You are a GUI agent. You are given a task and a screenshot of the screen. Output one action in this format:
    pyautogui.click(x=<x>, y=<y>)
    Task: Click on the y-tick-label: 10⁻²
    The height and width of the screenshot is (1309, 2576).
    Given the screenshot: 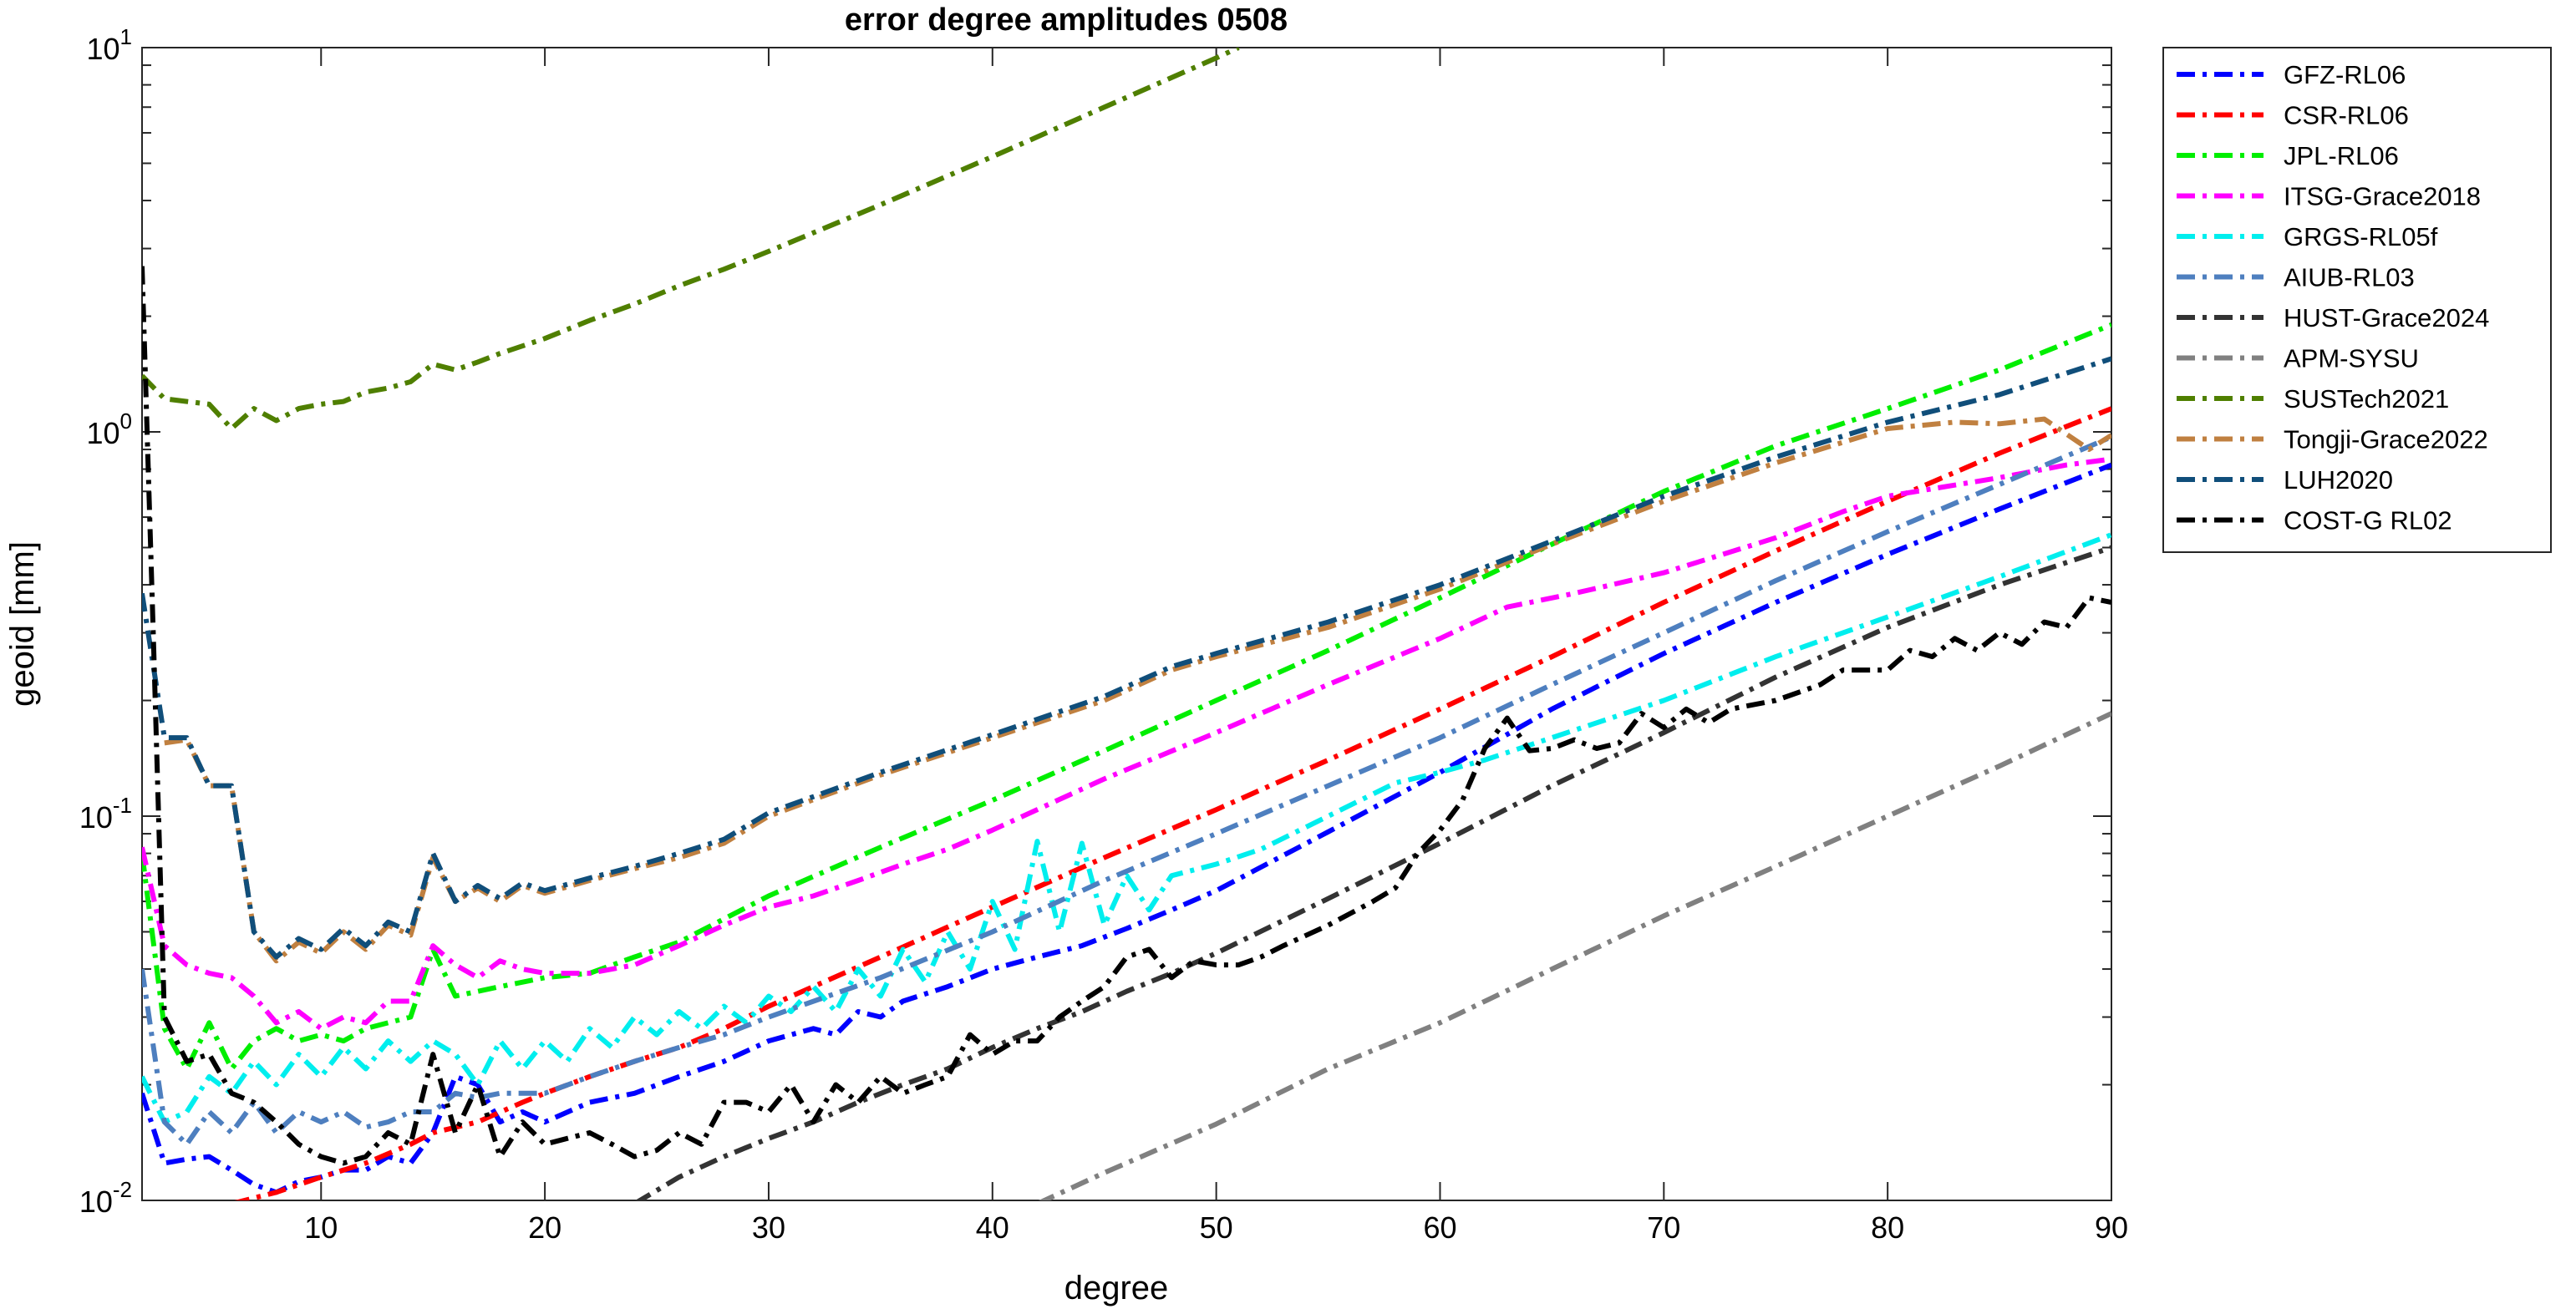 What is the action you would take?
    pyautogui.click(x=105, y=1198)
    